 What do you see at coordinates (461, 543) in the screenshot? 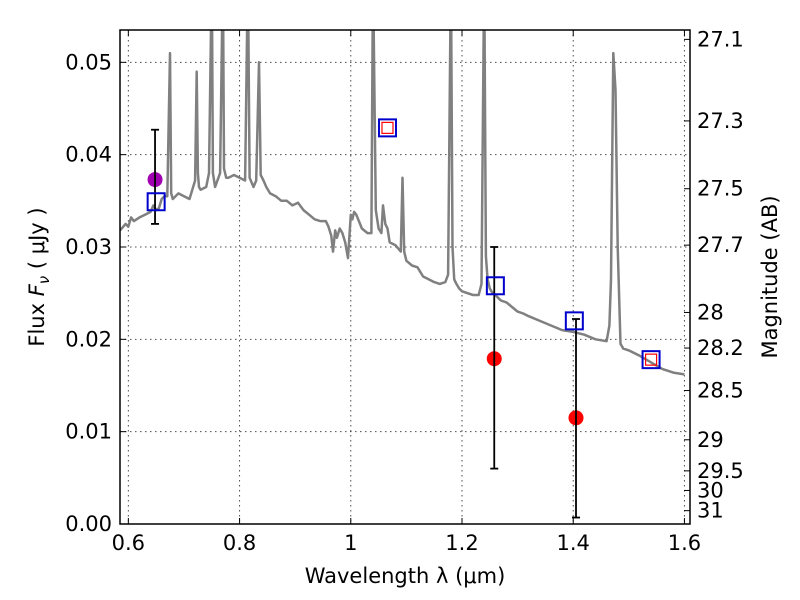
I see `x-tick-label: 1.2` at bounding box center [461, 543].